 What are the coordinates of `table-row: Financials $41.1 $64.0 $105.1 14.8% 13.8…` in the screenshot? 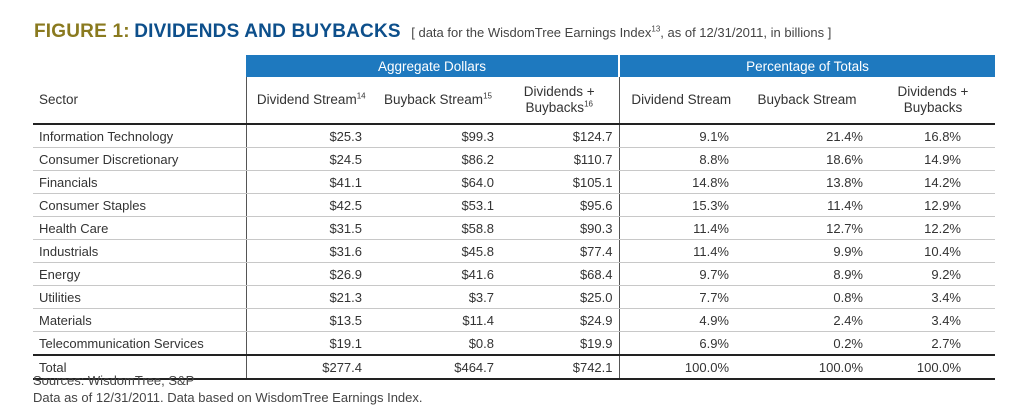 It's located at (514, 182).